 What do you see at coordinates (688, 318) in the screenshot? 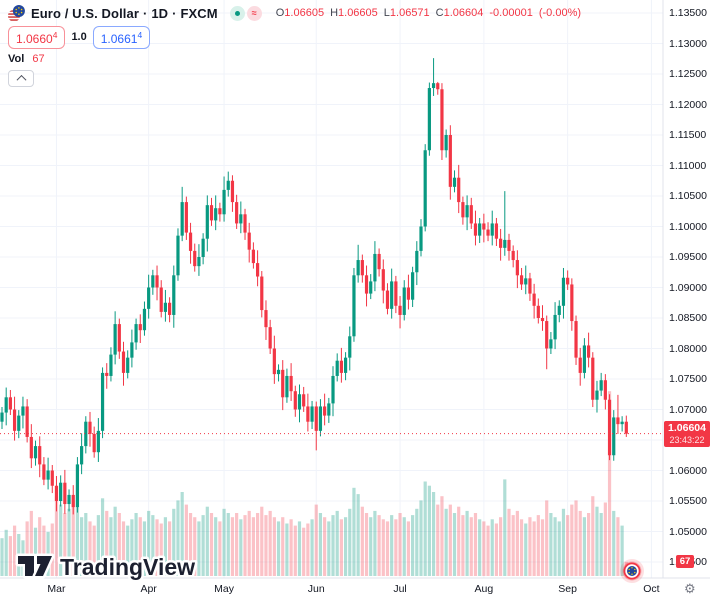
I see `price-axis-label: 1.08500` at bounding box center [688, 318].